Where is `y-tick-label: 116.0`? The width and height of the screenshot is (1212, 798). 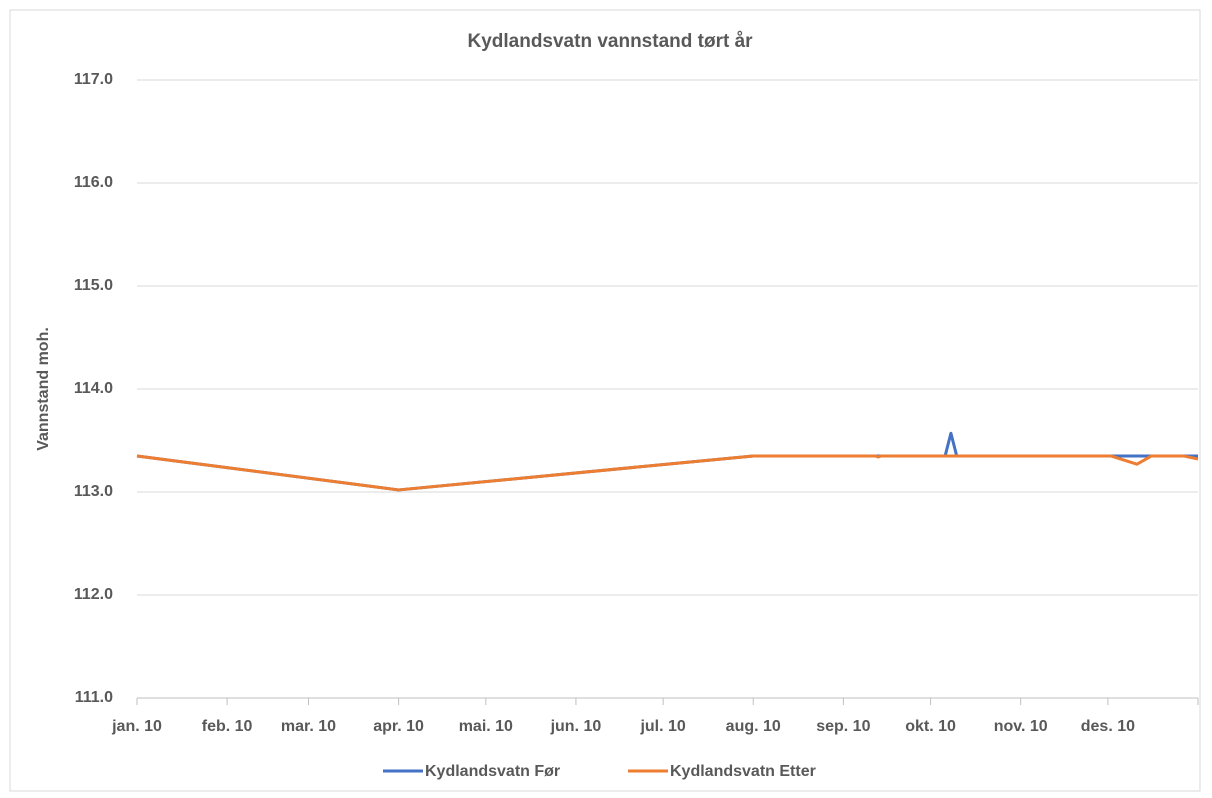
y-tick-label: 116.0 is located at coordinates (93, 182).